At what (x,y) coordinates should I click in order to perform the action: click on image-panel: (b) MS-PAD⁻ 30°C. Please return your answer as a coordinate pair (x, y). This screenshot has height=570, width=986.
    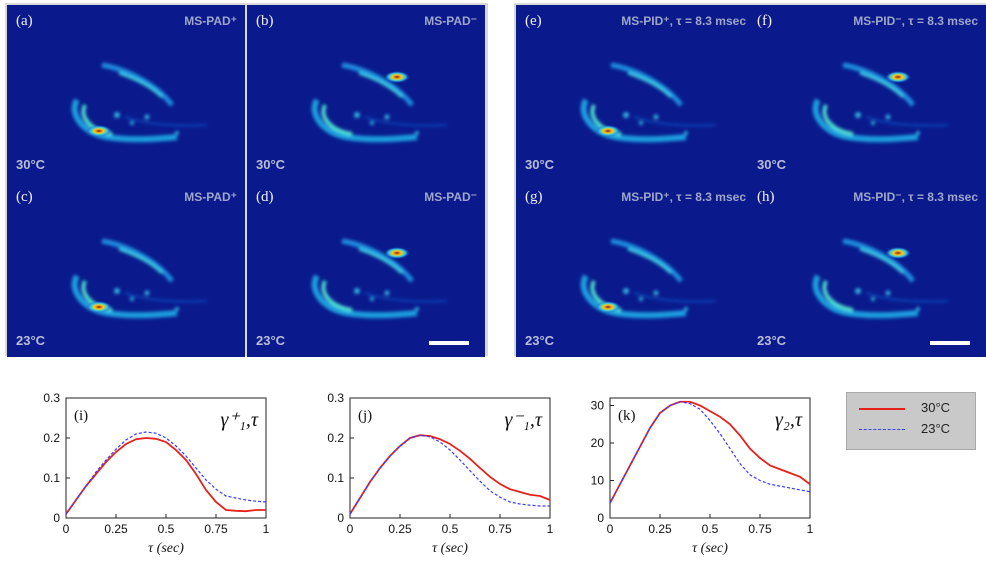
    Looking at the image, I should click on (366, 93).